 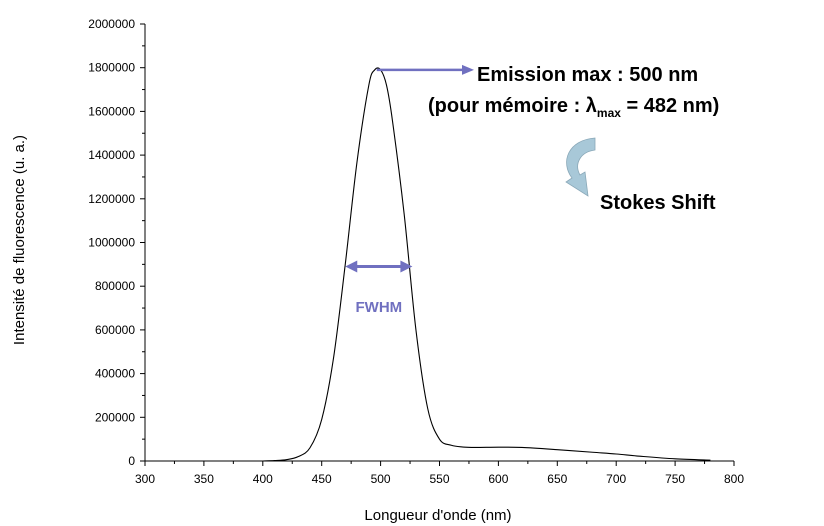 What do you see at coordinates (111, 243) in the screenshot?
I see `y-tick-label: 1000000` at bounding box center [111, 243].